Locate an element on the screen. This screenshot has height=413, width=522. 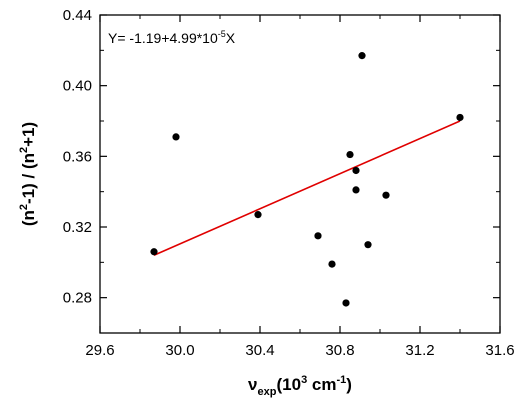
x-tick-label: 30.4 is located at coordinates (259, 350).